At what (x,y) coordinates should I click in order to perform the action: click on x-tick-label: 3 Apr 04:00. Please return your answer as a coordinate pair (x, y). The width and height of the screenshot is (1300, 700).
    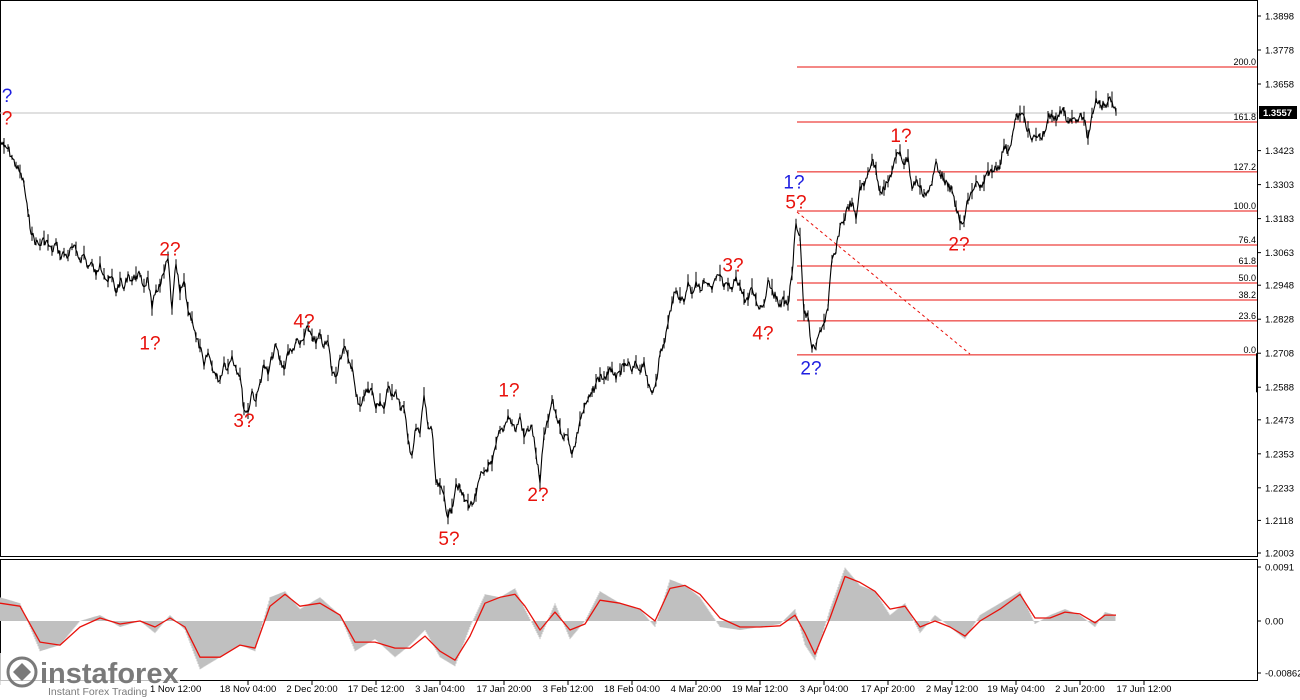
    Looking at the image, I should click on (824, 689).